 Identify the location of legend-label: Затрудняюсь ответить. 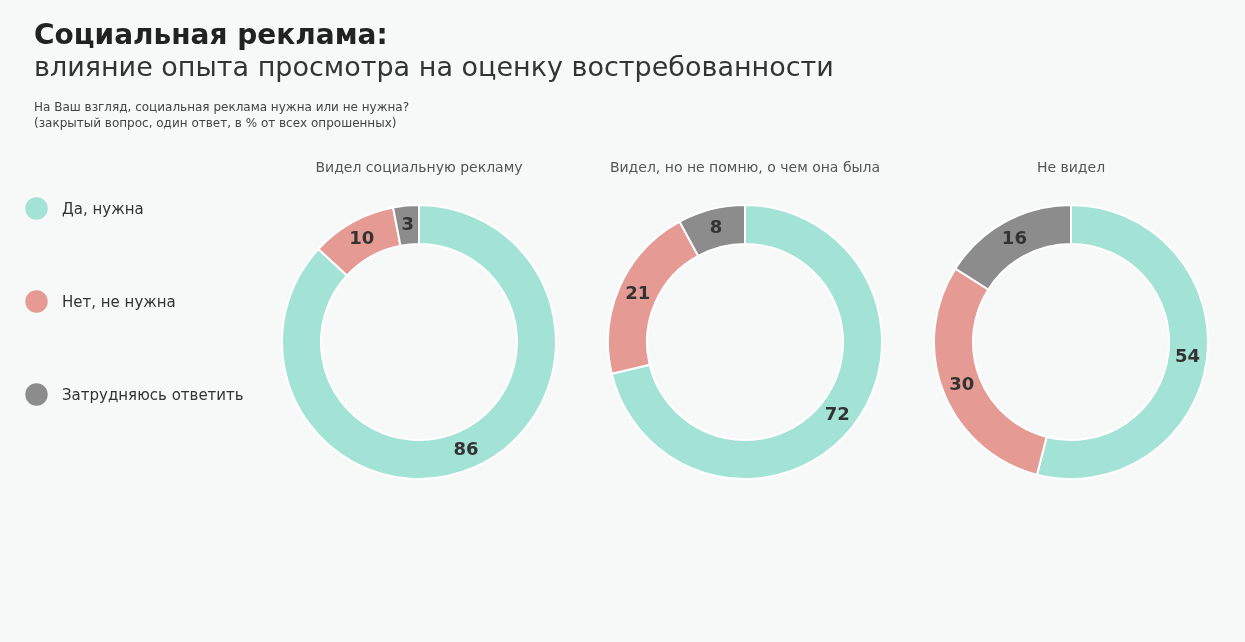
(153, 394).